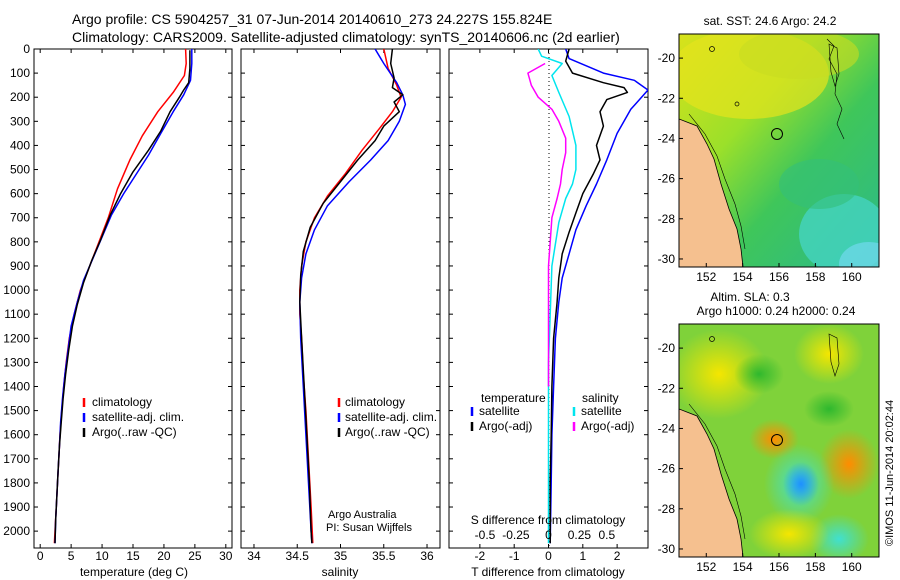  What do you see at coordinates (16, 411) in the screenshot?
I see `depth-tick-label: 1500` at bounding box center [16, 411].